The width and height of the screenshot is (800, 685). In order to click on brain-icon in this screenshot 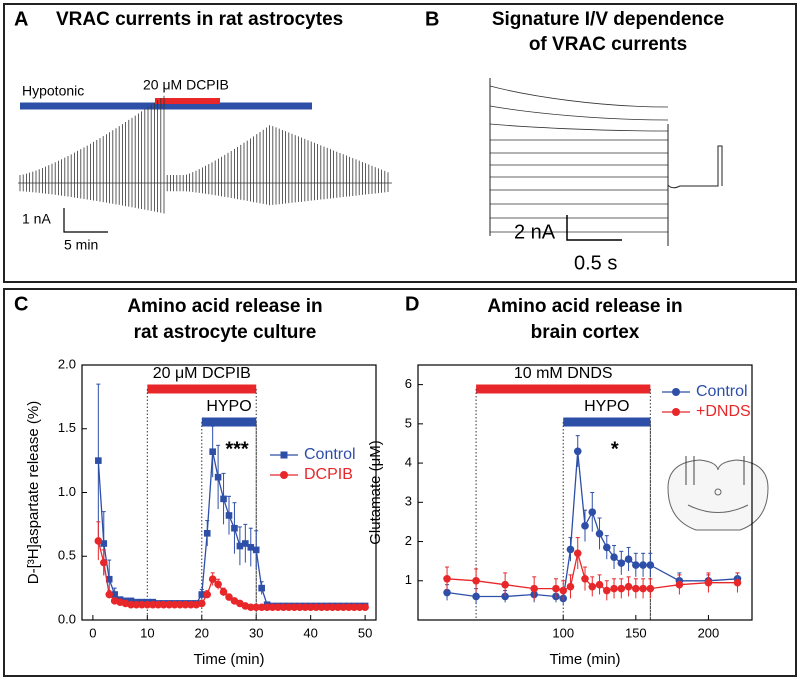, I will do `click(718, 493)`.